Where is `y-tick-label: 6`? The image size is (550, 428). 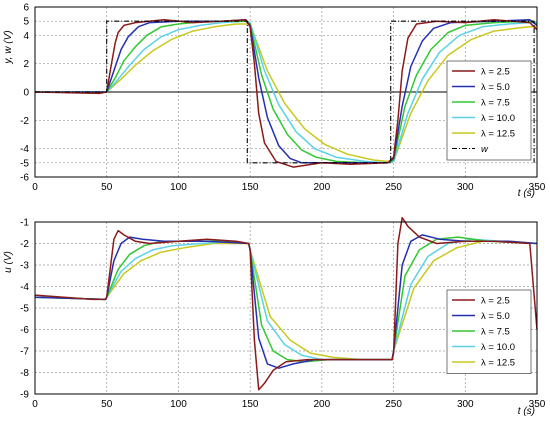 y-tick-label: 6 is located at coordinates (26, 8).